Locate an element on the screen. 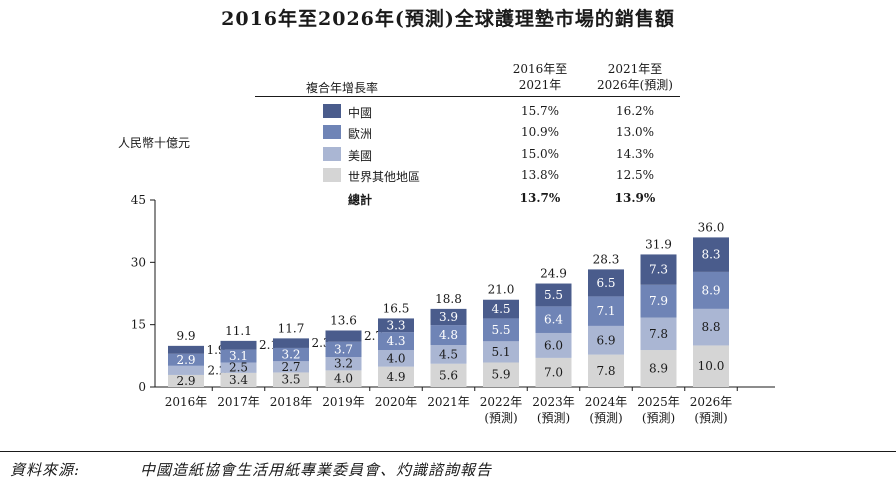 Image resolution: width=896 pixels, height=487 pixels. x-tick-label: 2025年 is located at coordinates (658, 402).